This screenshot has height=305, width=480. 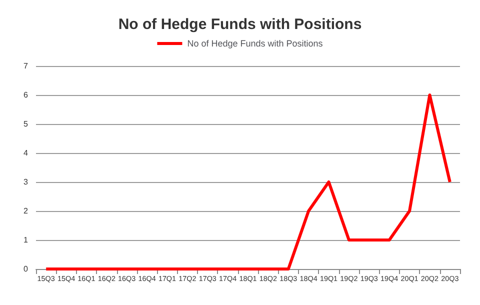 I want to click on chart-title: No of Hedge Funds with Positions, so click(x=240, y=24).